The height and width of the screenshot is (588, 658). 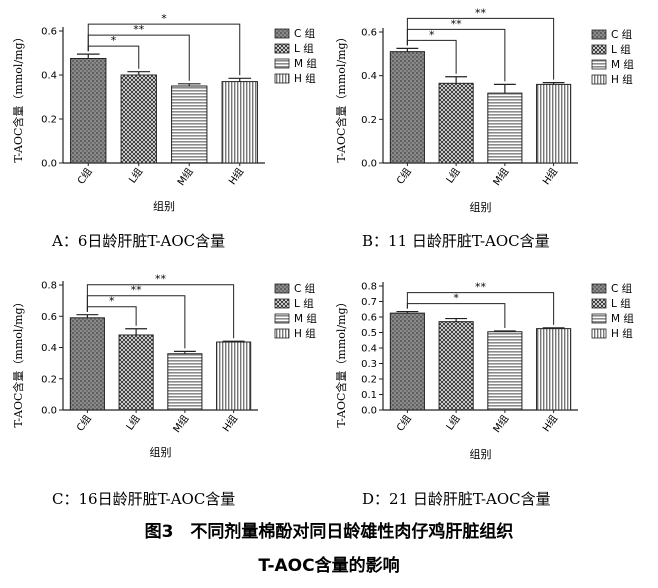 I want to click on panel-d-x-tick-label: C组, so click(x=403, y=422).